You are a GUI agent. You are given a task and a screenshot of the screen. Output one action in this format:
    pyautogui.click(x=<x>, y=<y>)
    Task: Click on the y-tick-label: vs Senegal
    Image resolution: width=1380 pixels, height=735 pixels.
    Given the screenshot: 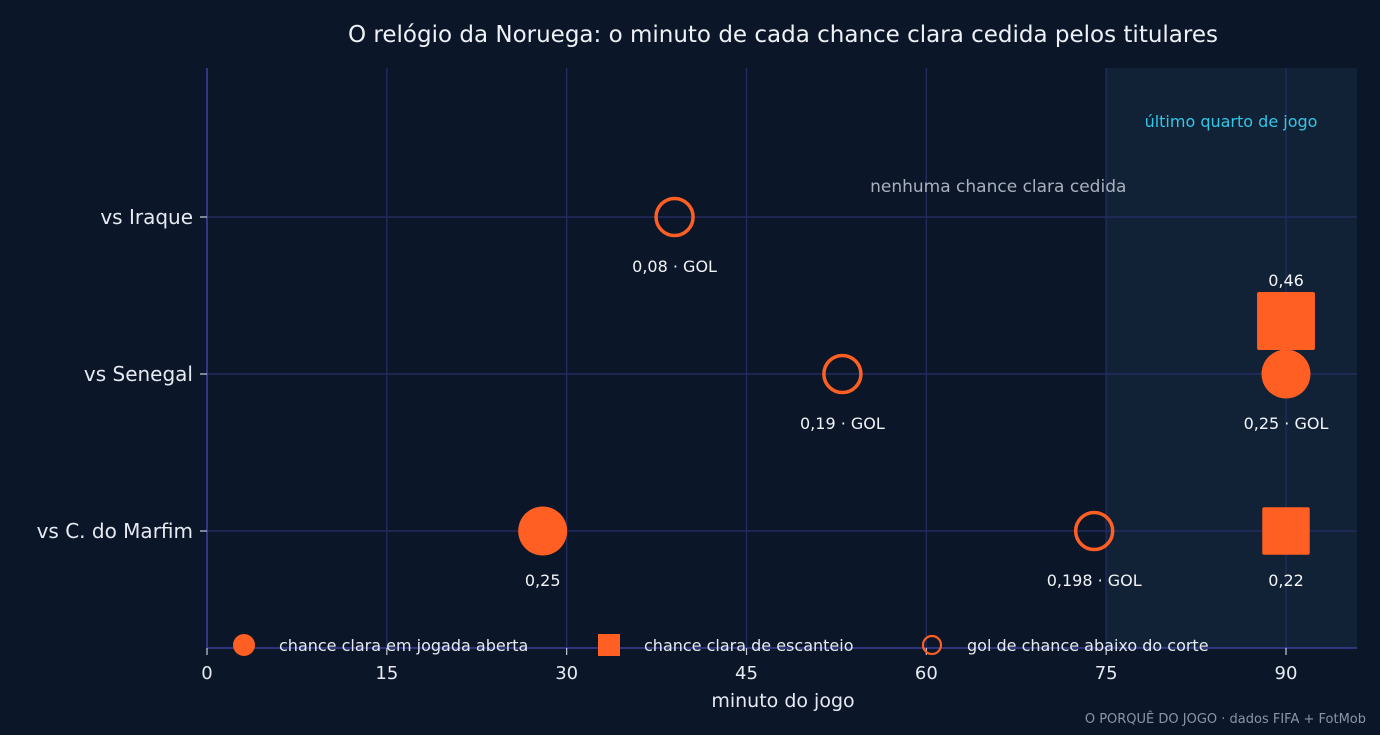 What is the action you would take?
    pyautogui.click(x=138, y=374)
    